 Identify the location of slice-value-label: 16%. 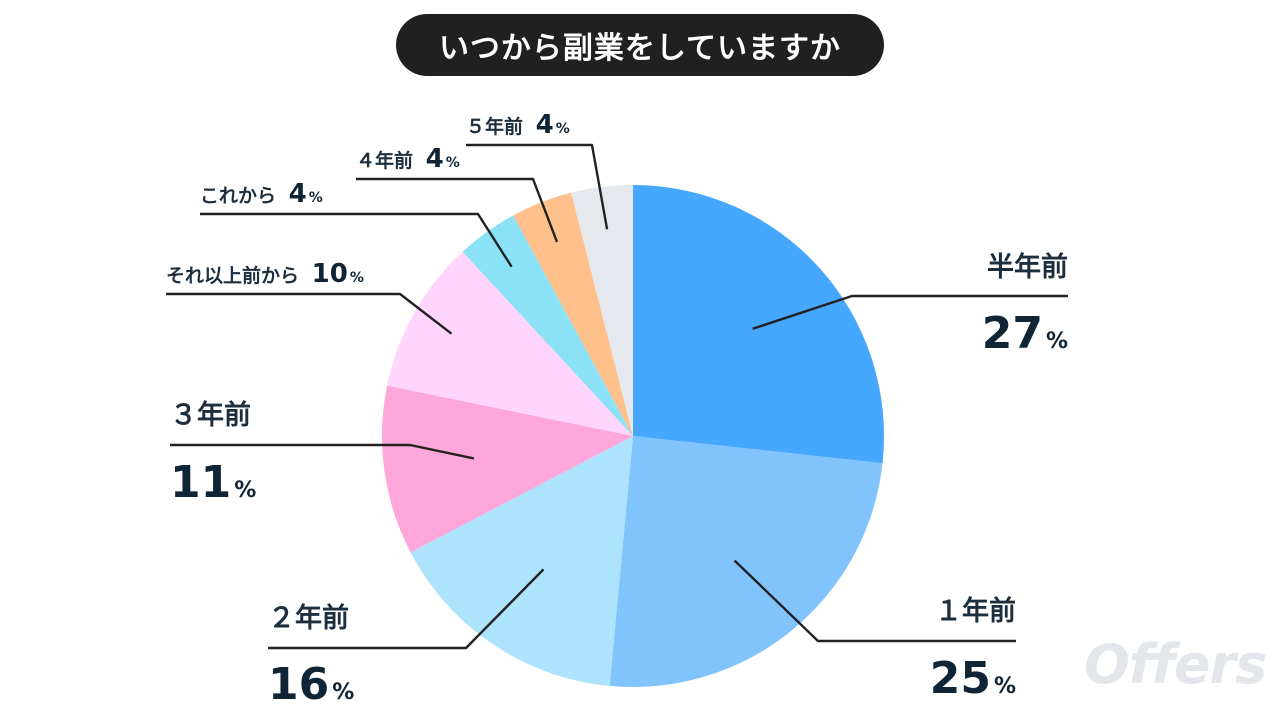
(311, 684).